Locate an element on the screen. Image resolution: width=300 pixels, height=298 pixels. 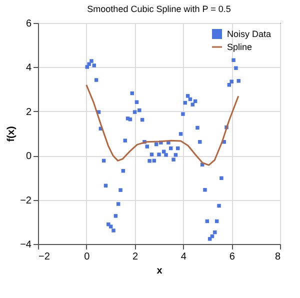
chart-title: Smoothed Cubic Spline with P = 0.5 is located at coordinates (159, 9).